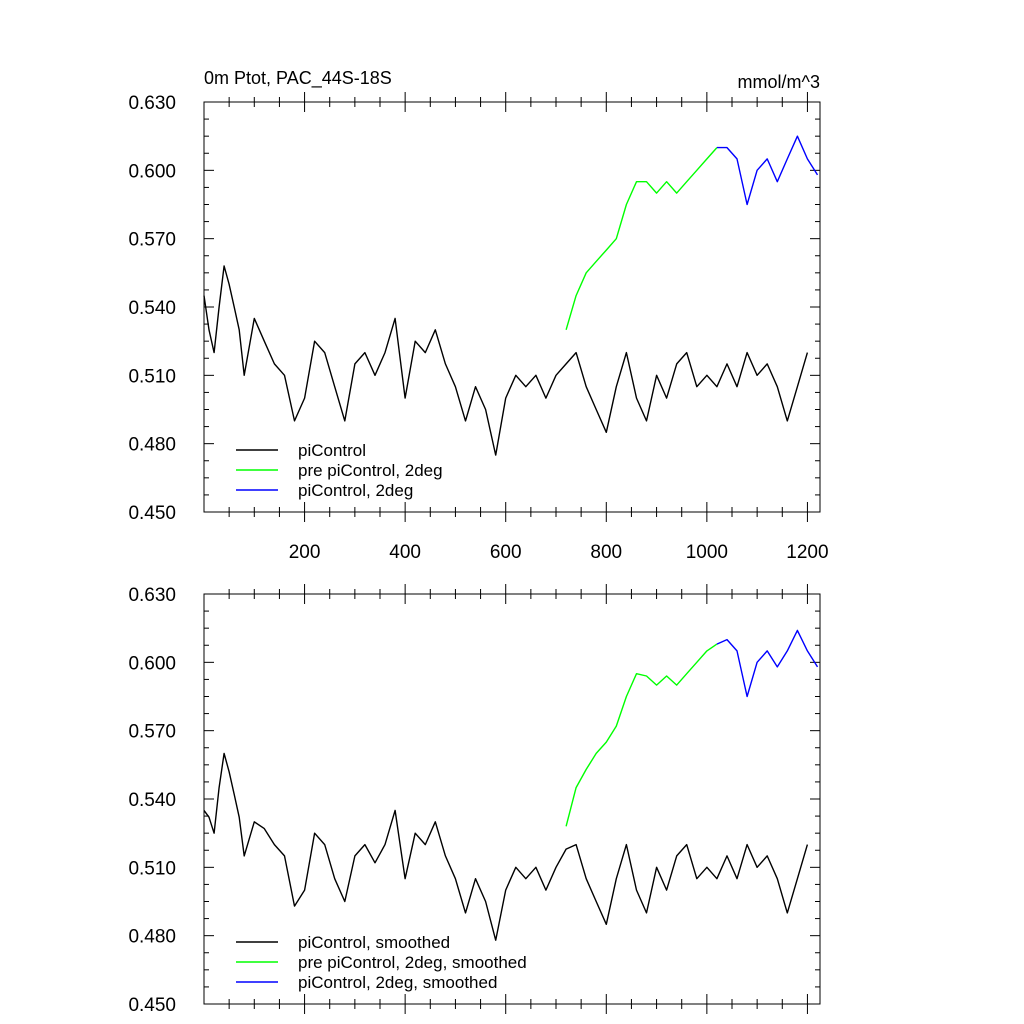 The height and width of the screenshot is (1024, 1024). Describe the element at coordinates (332, 450) in the screenshot. I see `legend-label: piControl` at that location.